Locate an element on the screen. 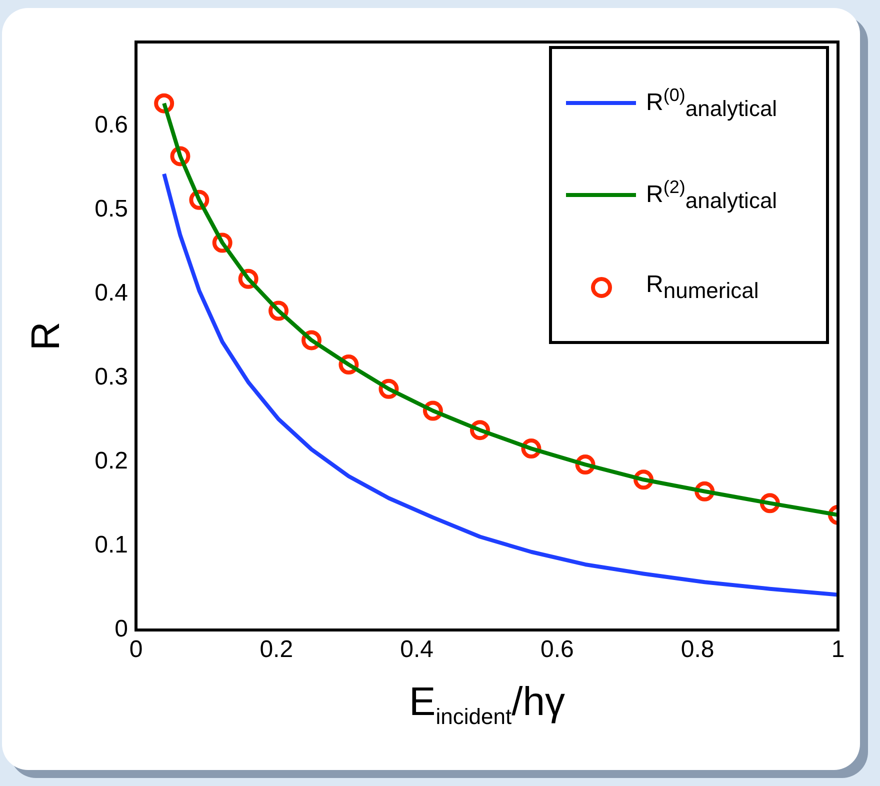 The image size is (880, 786). y-tick-label: 0.5 is located at coordinates (111, 209).